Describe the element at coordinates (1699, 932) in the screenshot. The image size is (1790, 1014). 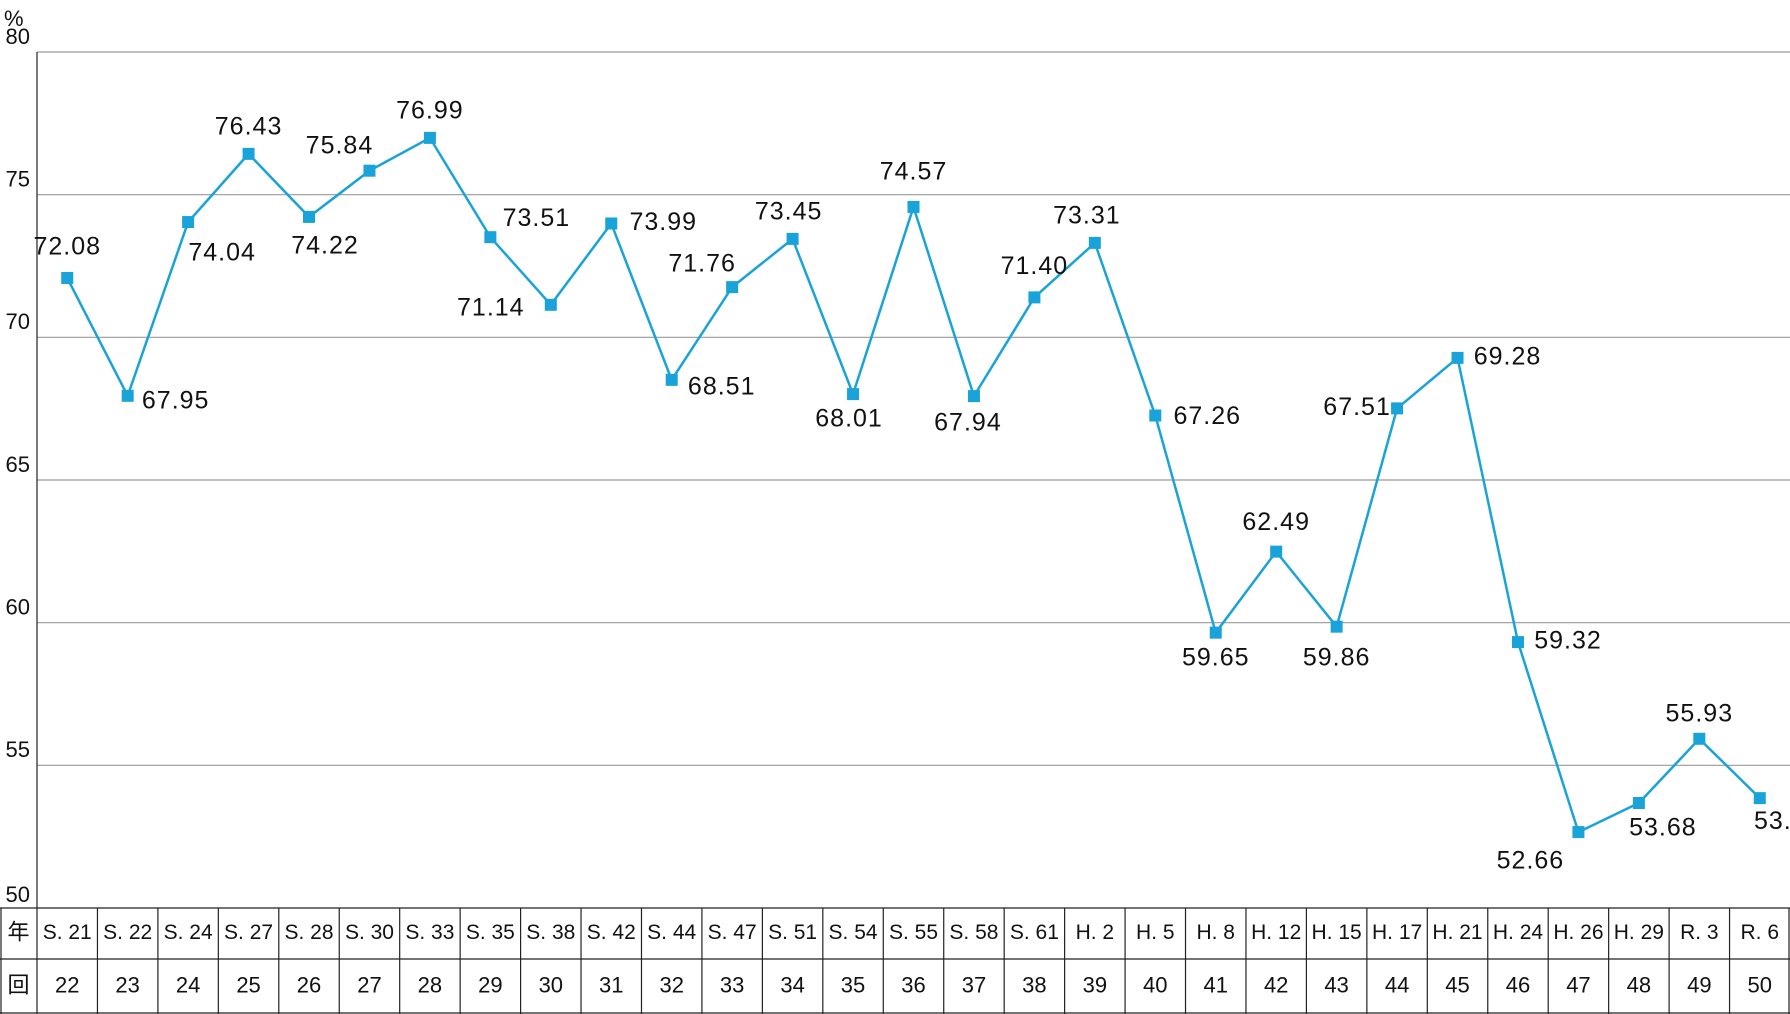
I see `x-tick-label: R. 3` at that location.